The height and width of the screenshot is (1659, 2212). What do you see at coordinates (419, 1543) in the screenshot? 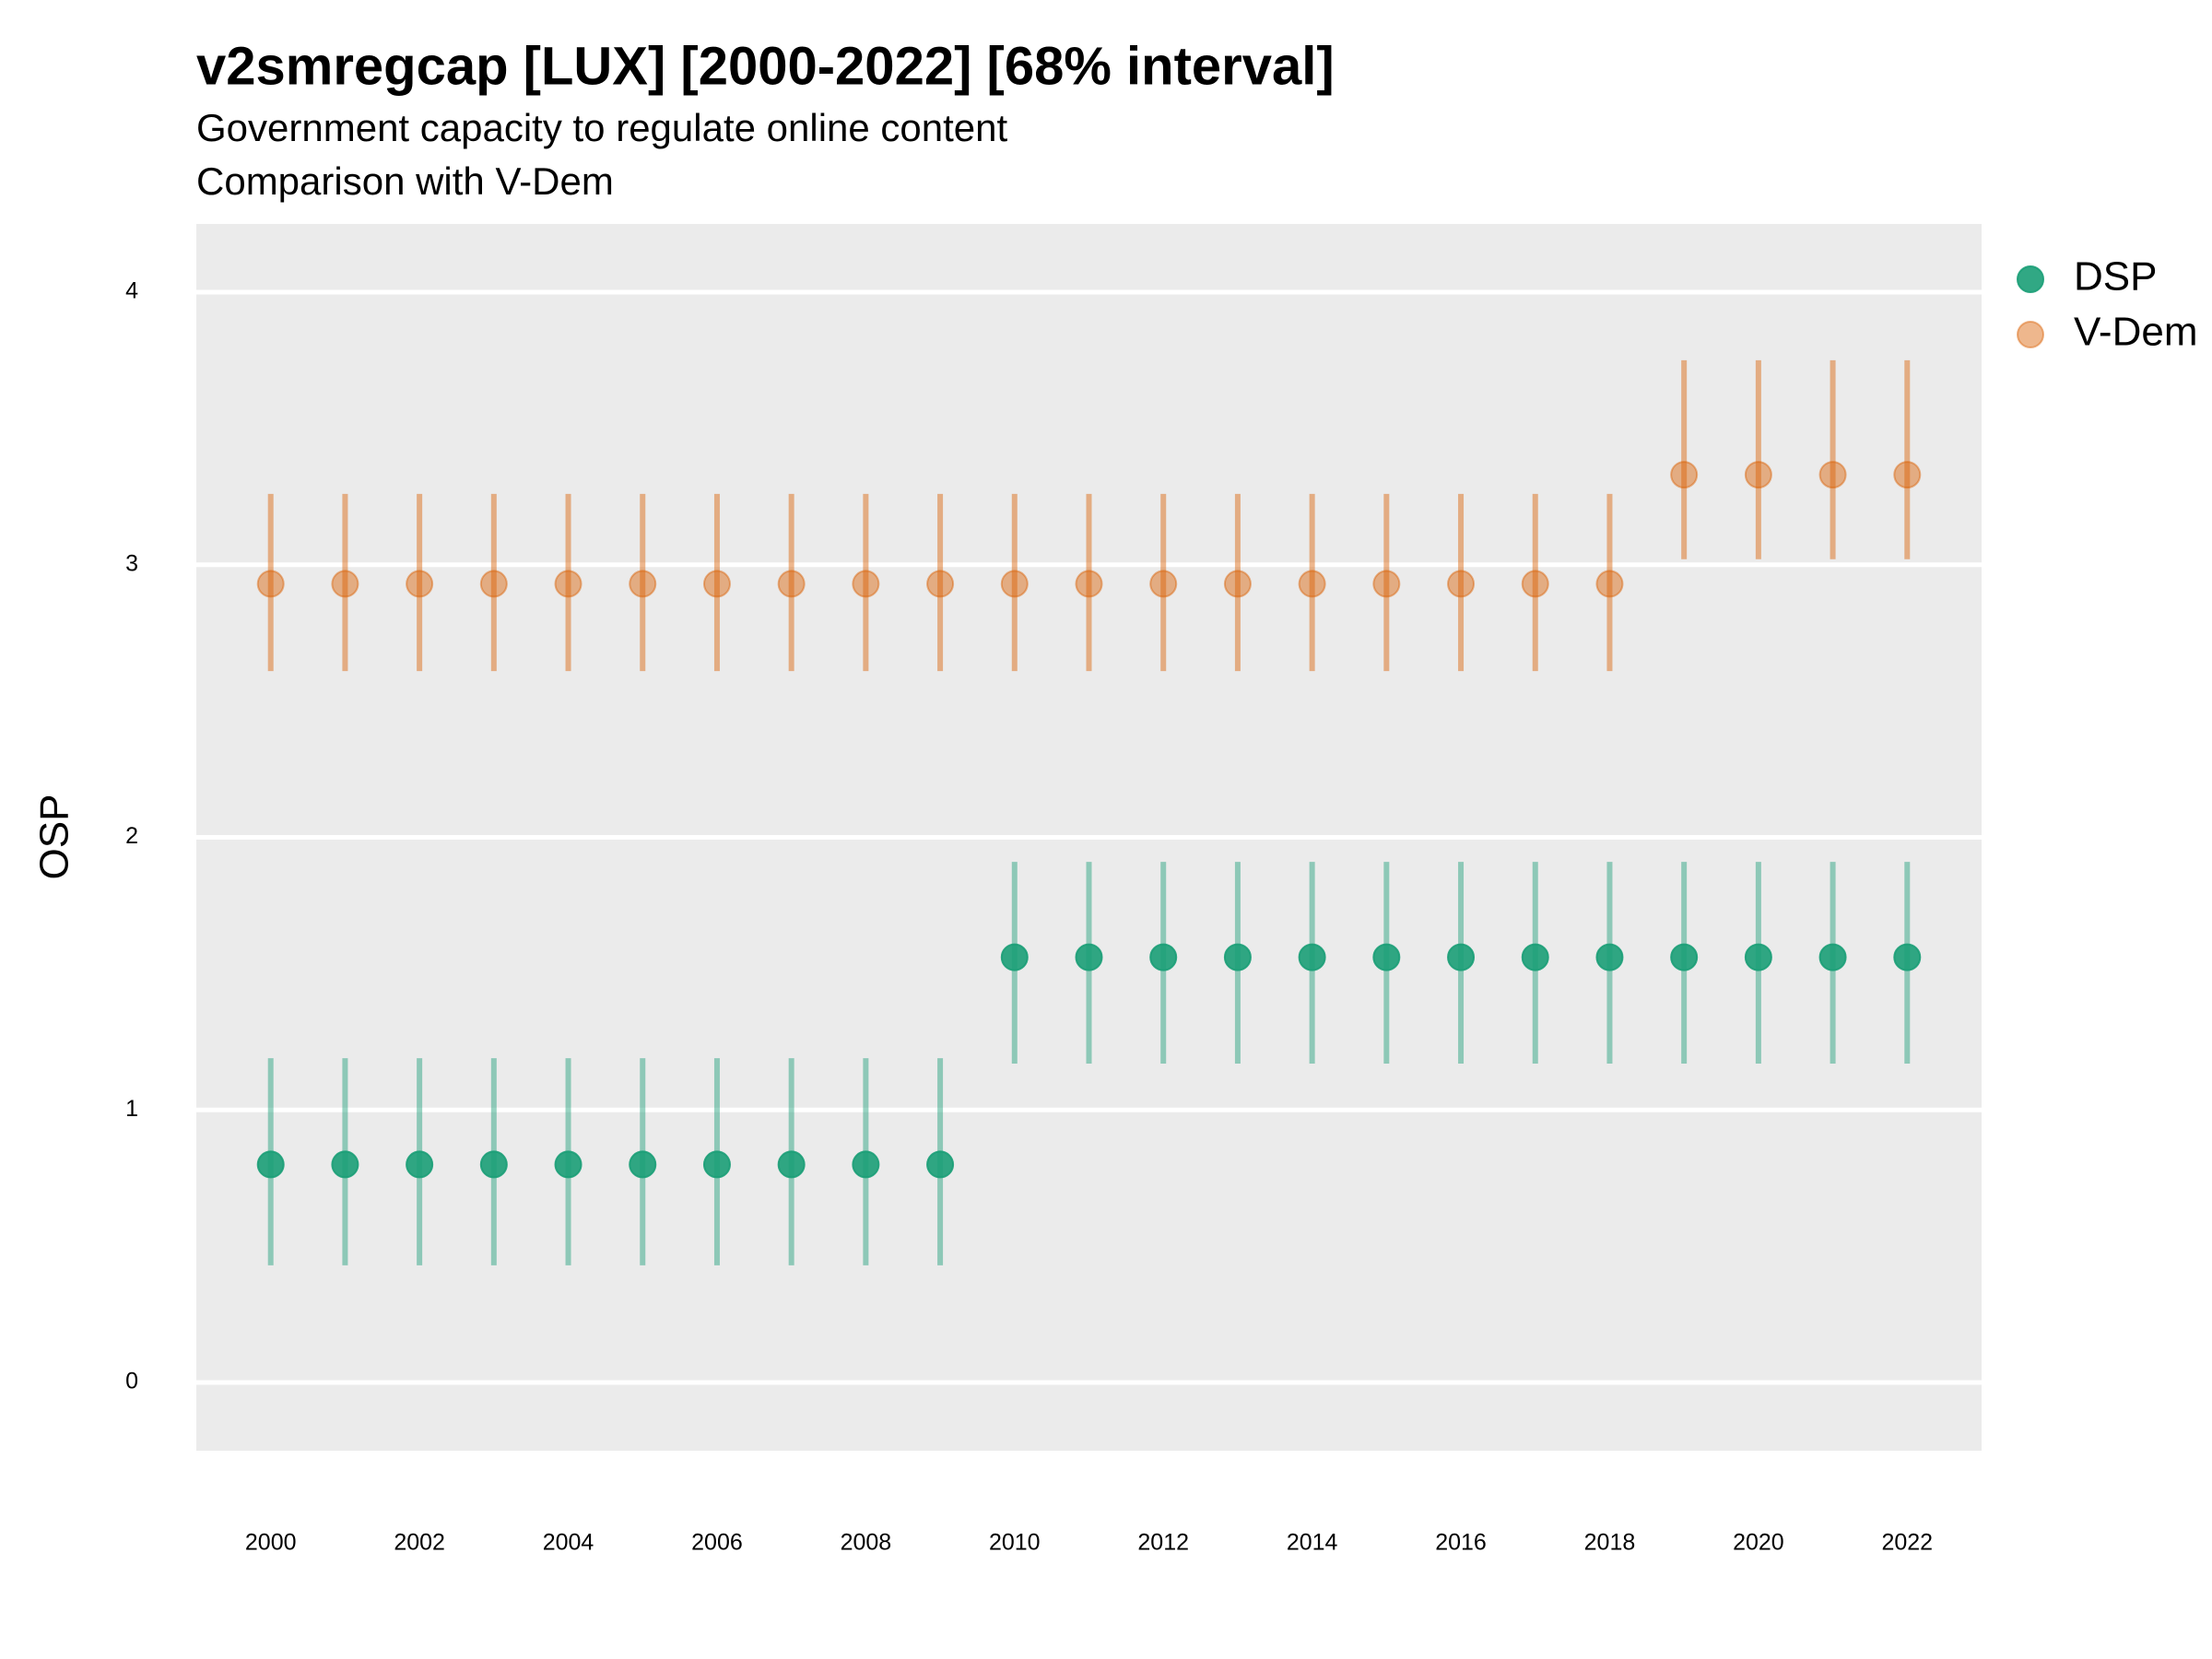
I see `x-tick-label: 2002` at bounding box center [419, 1543].